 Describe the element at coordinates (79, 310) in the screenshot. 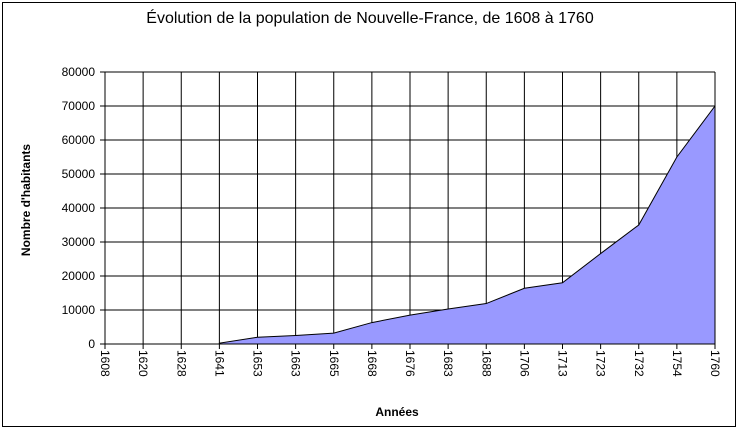

I see `y-tick-label: 10000` at that location.